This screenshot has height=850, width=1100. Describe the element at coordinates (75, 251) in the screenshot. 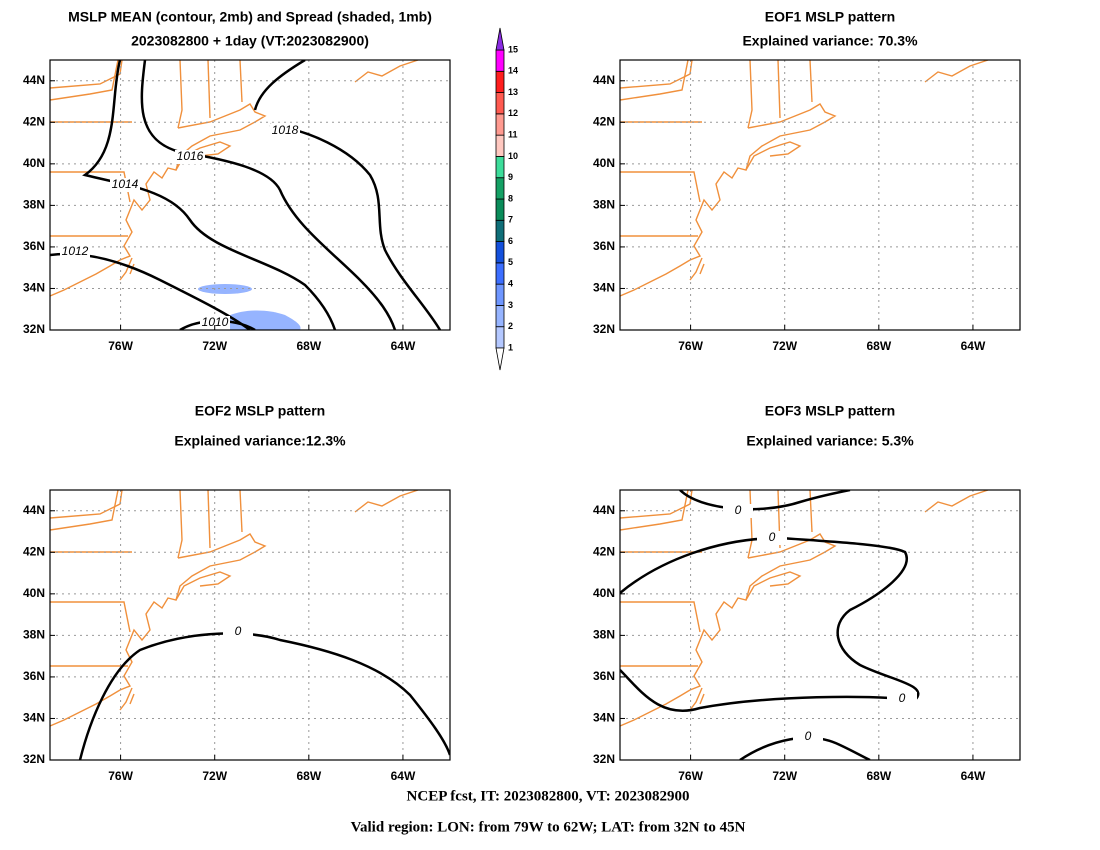

I see `contour-label: 1012` at that location.